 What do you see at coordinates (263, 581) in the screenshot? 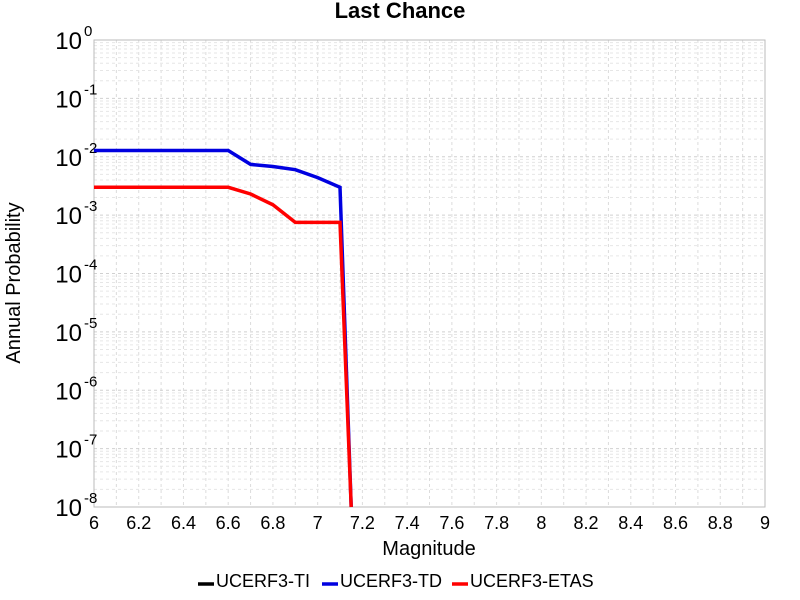
I see `legend-label: UCERF3-TI` at bounding box center [263, 581].